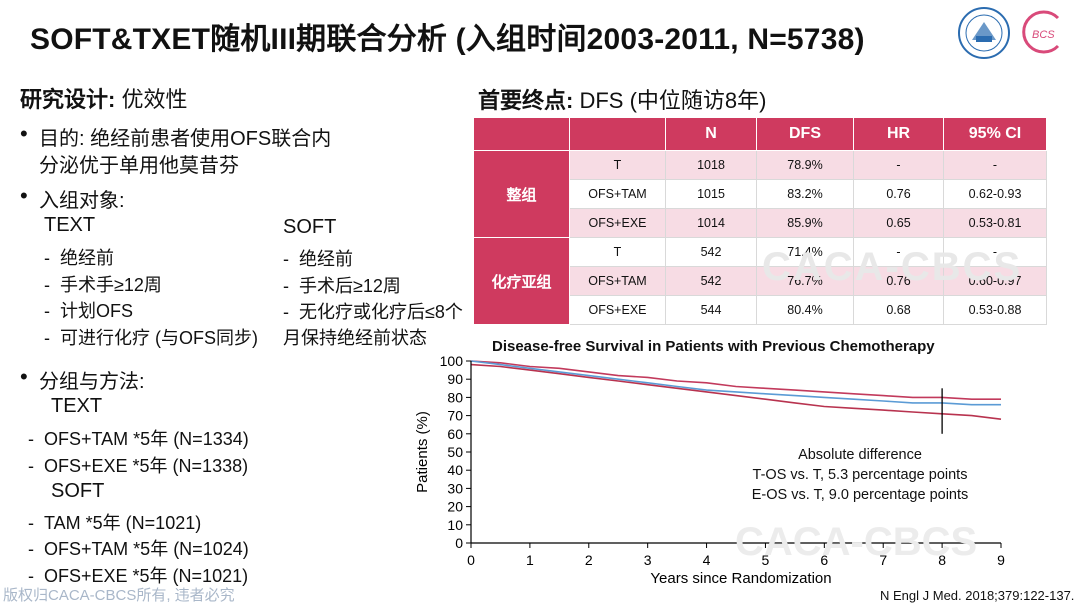 The height and width of the screenshot is (608, 1080). What do you see at coordinates (995, 310) in the screenshot?
I see `ci-cell: 0.53-0.88` at bounding box center [995, 310].